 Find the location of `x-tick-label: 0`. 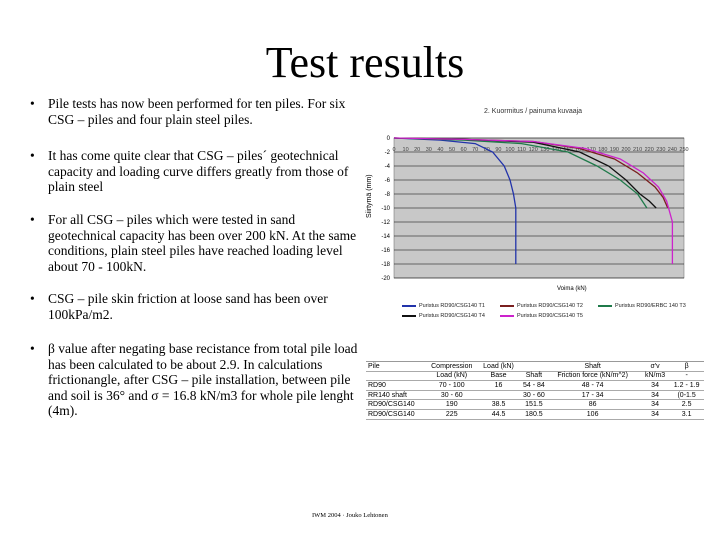

x-tick-label: 0 is located at coordinates (393, 150).